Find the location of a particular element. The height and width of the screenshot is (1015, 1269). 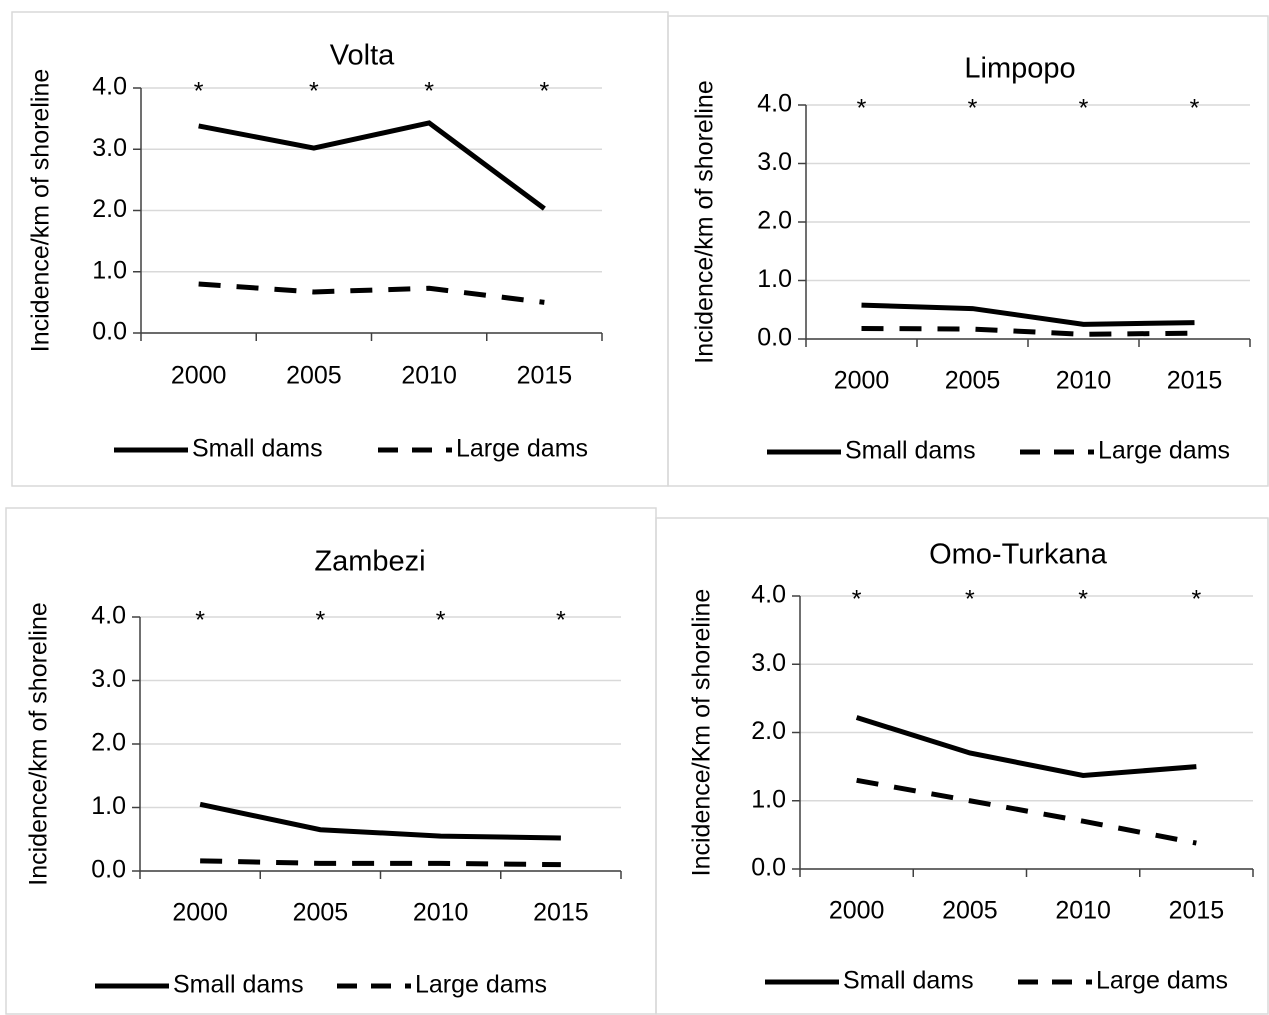

y-axis-label: Incidence/Km of shoreline is located at coordinates (702, 733).